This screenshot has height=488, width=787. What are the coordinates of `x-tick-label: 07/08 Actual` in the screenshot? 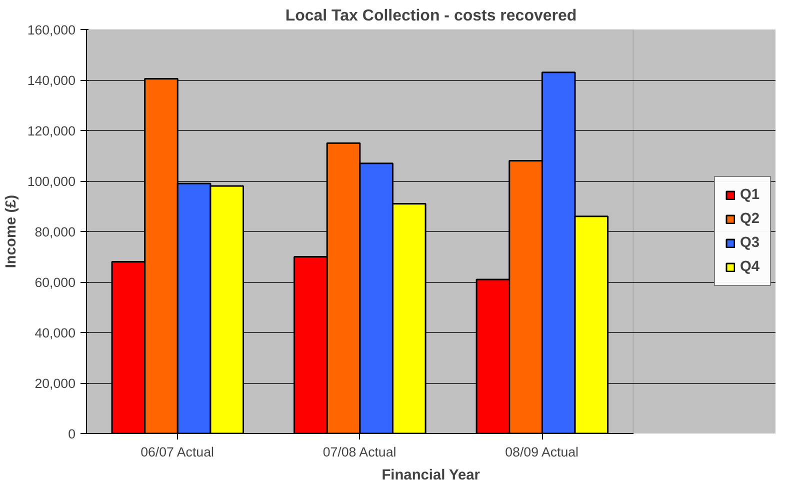 It's located at (359, 452).